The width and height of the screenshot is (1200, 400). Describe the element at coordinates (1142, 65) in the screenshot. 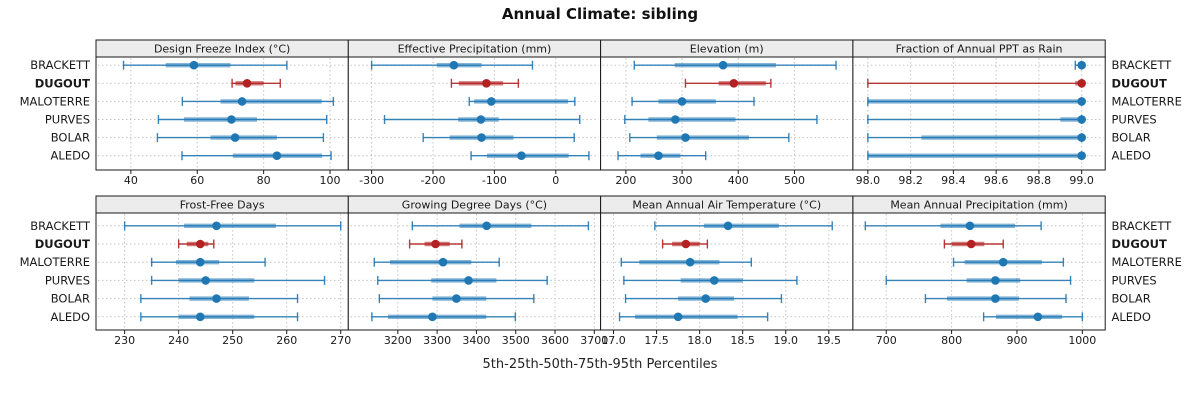

I see `site-label-right: BRACKETT` at that location.